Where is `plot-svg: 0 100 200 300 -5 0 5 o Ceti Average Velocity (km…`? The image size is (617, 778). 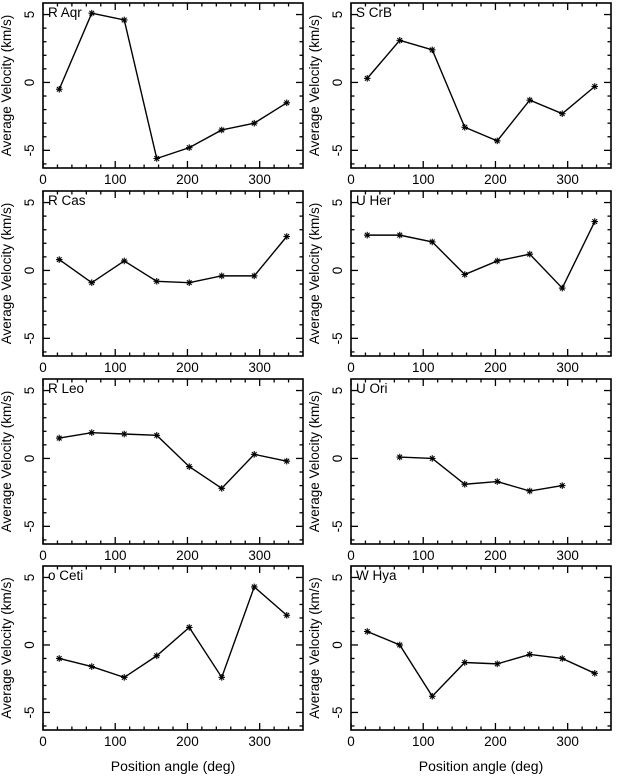 plot-svg: 0 100 200 300 -5 0 5 o Ceti Average Velocity (km… is located at coordinates (152, 669).